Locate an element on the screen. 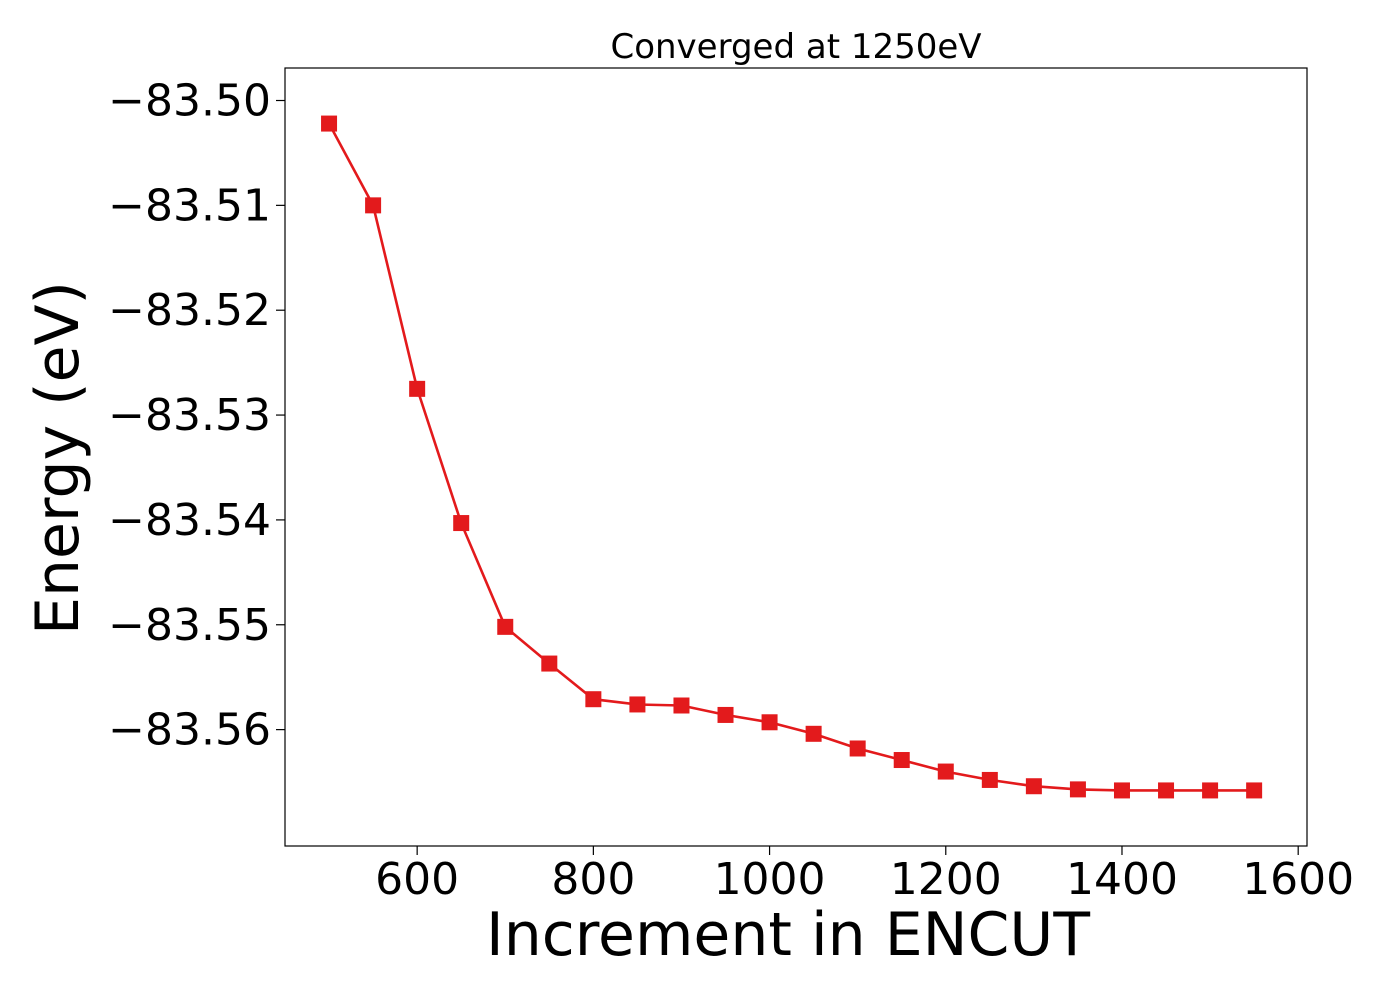 The image size is (1400, 1000). x-axis-ticks: 600 800 1000 1200 1400 1600 is located at coordinates (864, 875).